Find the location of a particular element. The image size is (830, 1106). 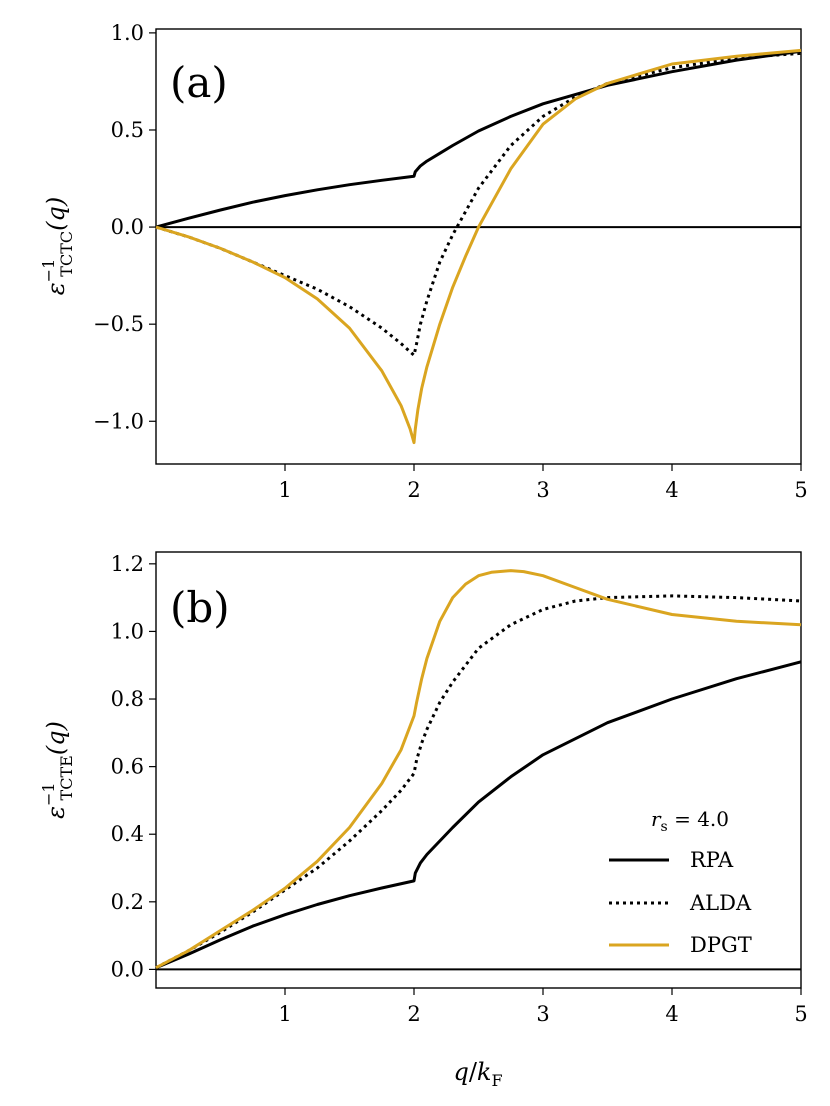

panel-a-ylabel: ε−1TCTC(q) is located at coordinates (57, 246).